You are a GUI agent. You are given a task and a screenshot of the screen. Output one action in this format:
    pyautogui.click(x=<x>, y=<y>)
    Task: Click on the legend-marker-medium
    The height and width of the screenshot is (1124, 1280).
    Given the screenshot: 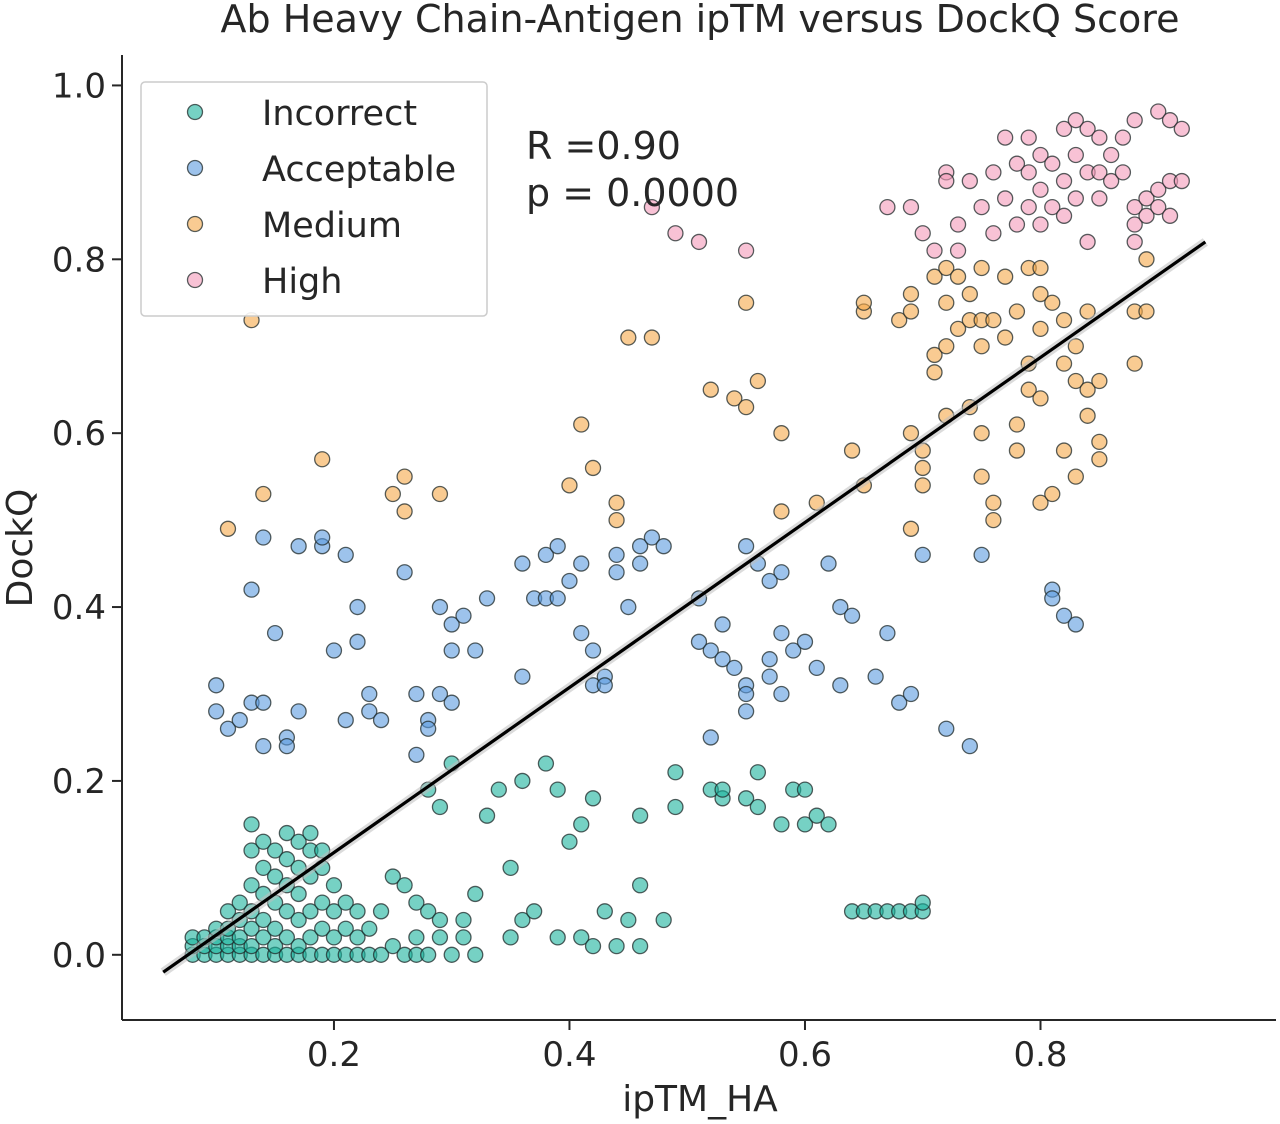 What is the action you would take?
    pyautogui.click(x=195, y=224)
    